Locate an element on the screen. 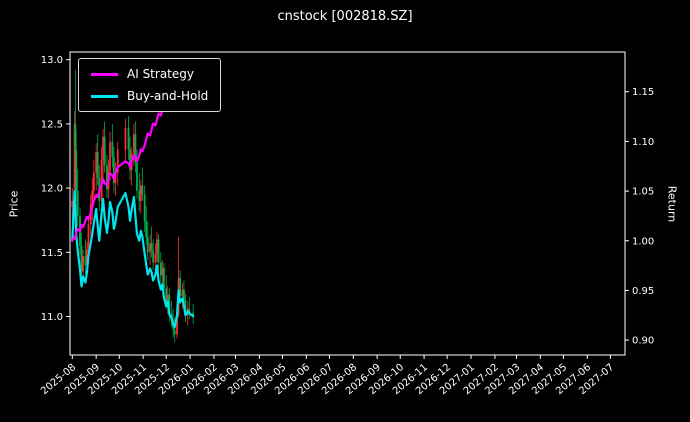 The height and width of the screenshot is (422, 690). legend-item-ai-strategy: AI Strategy is located at coordinates (149, 74).